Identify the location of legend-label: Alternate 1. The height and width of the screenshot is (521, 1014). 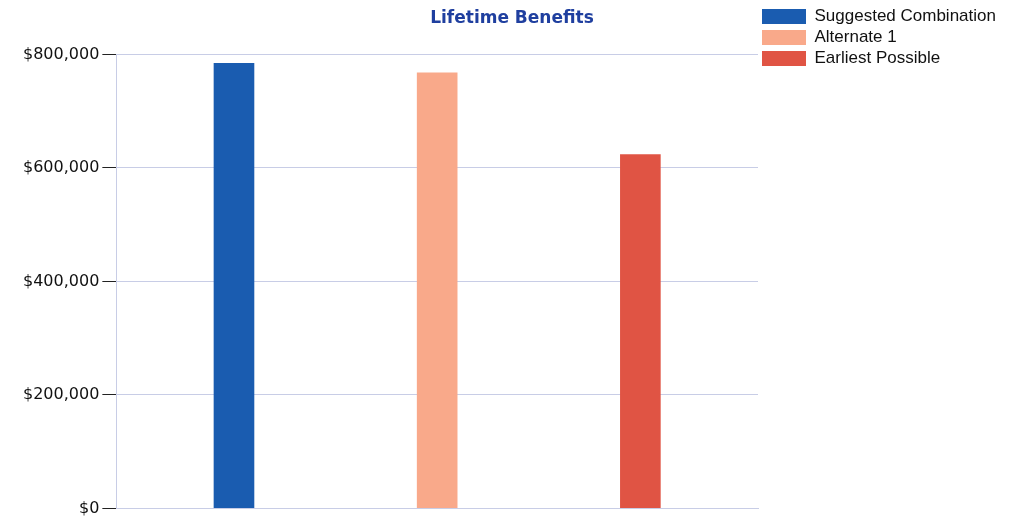
(855, 37).